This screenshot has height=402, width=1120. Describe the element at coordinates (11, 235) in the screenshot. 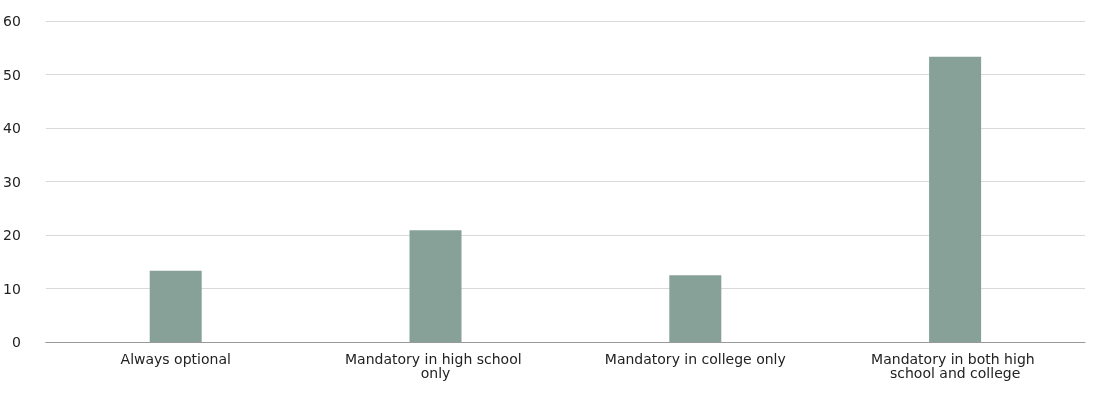

I see `y-tick-label: 20` at that location.